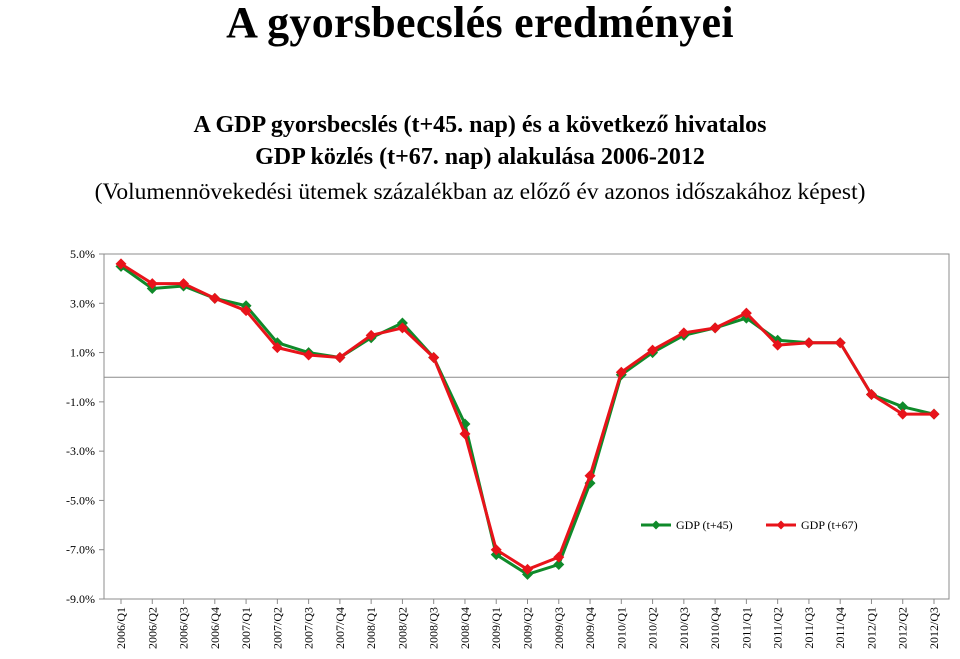 The width and height of the screenshot is (960, 659). Describe the element at coordinates (277, 628) in the screenshot. I see `x-tick-label: 2007/Q2` at that location.